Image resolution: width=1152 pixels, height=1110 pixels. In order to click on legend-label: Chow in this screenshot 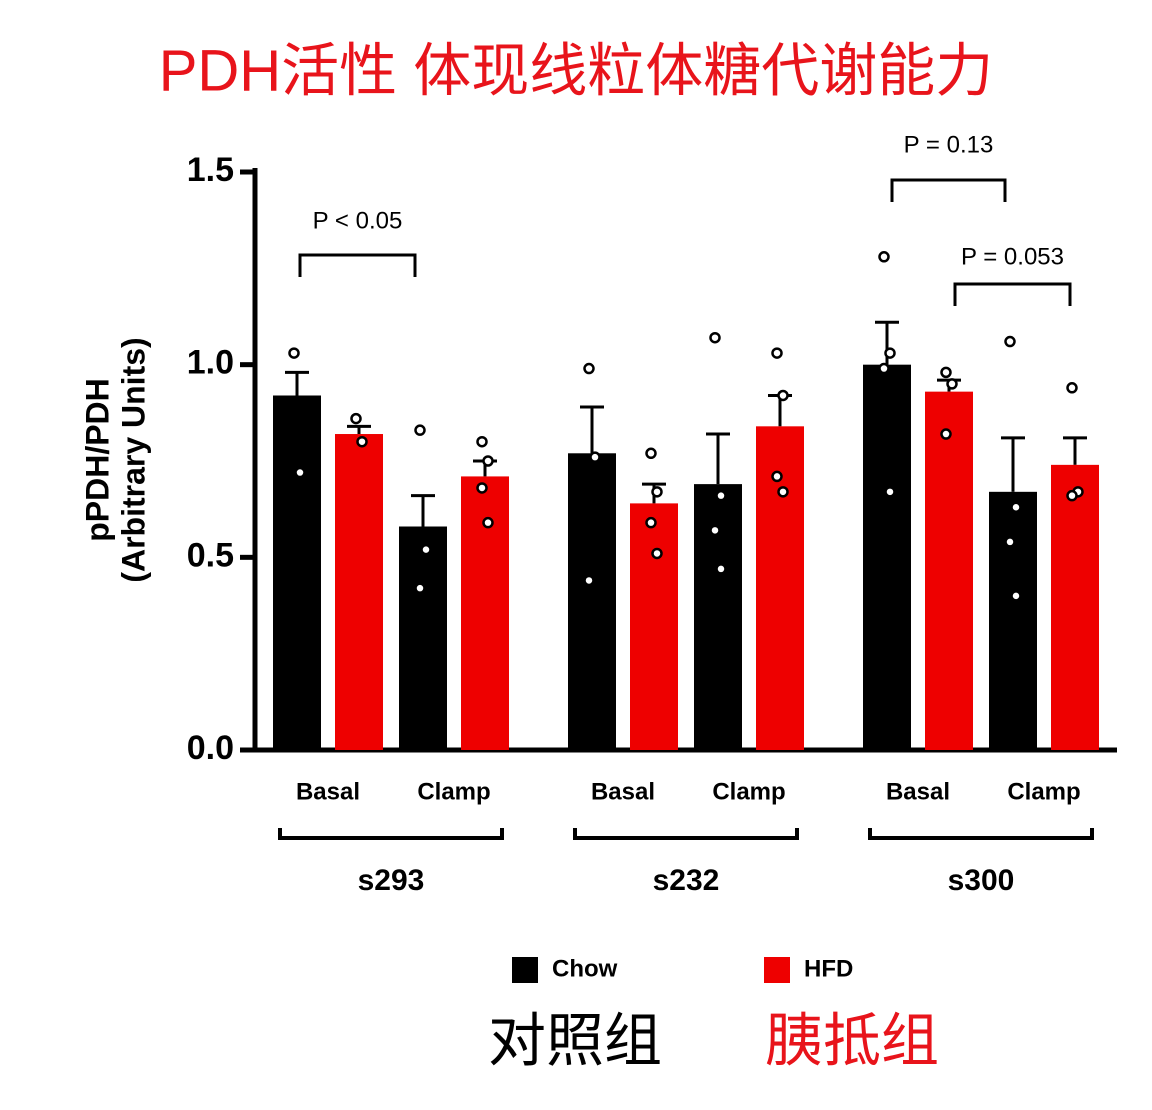, I will do `click(585, 968)`.